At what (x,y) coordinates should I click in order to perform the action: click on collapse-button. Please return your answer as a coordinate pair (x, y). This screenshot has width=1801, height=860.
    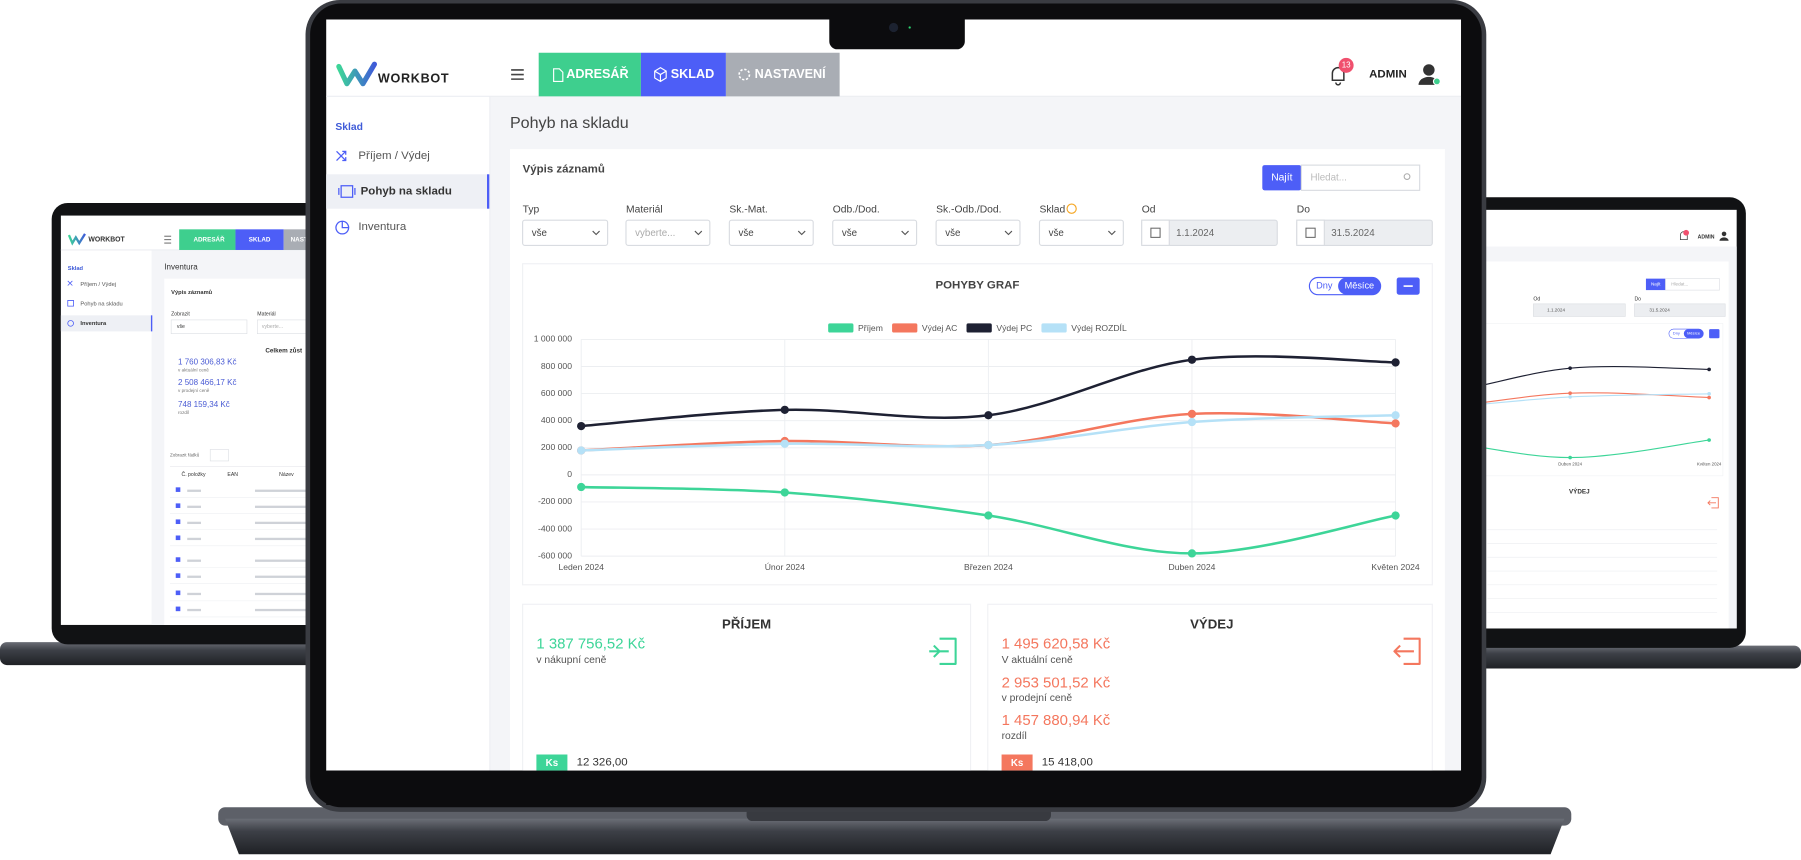
    Looking at the image, I should click on (1714, 334).